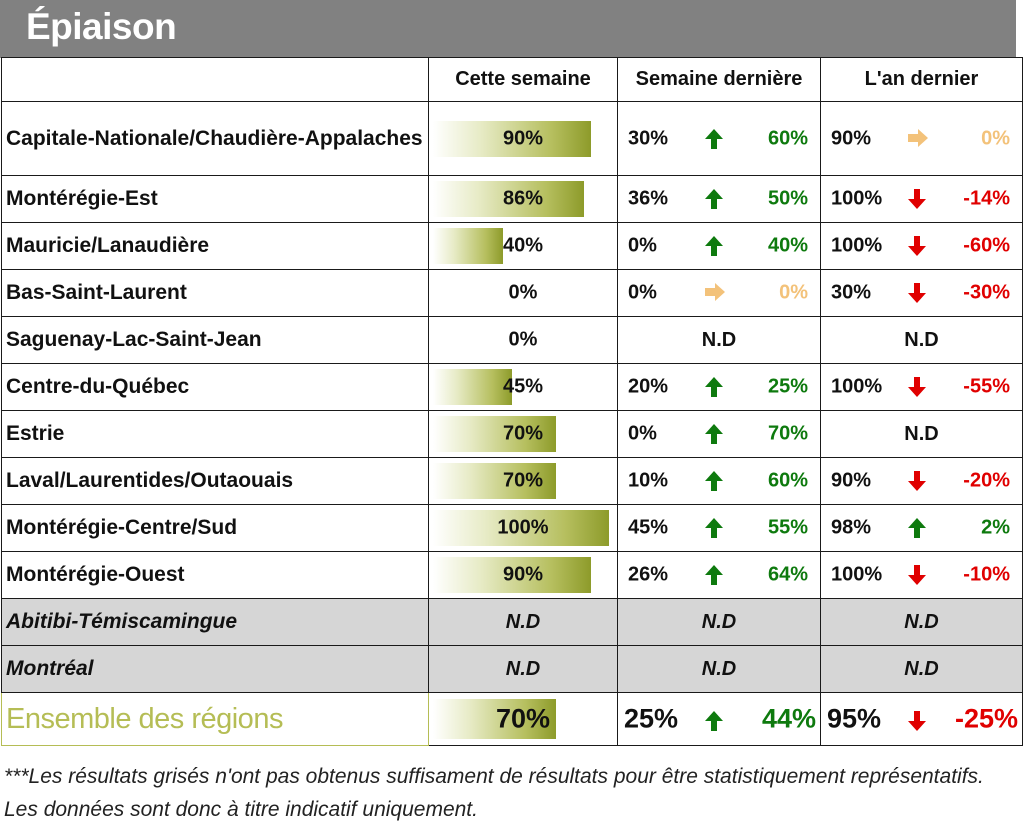  Describe the element at coordinates (648, 480) in the screenshot. I see `last-week-value: 10%` at that location.